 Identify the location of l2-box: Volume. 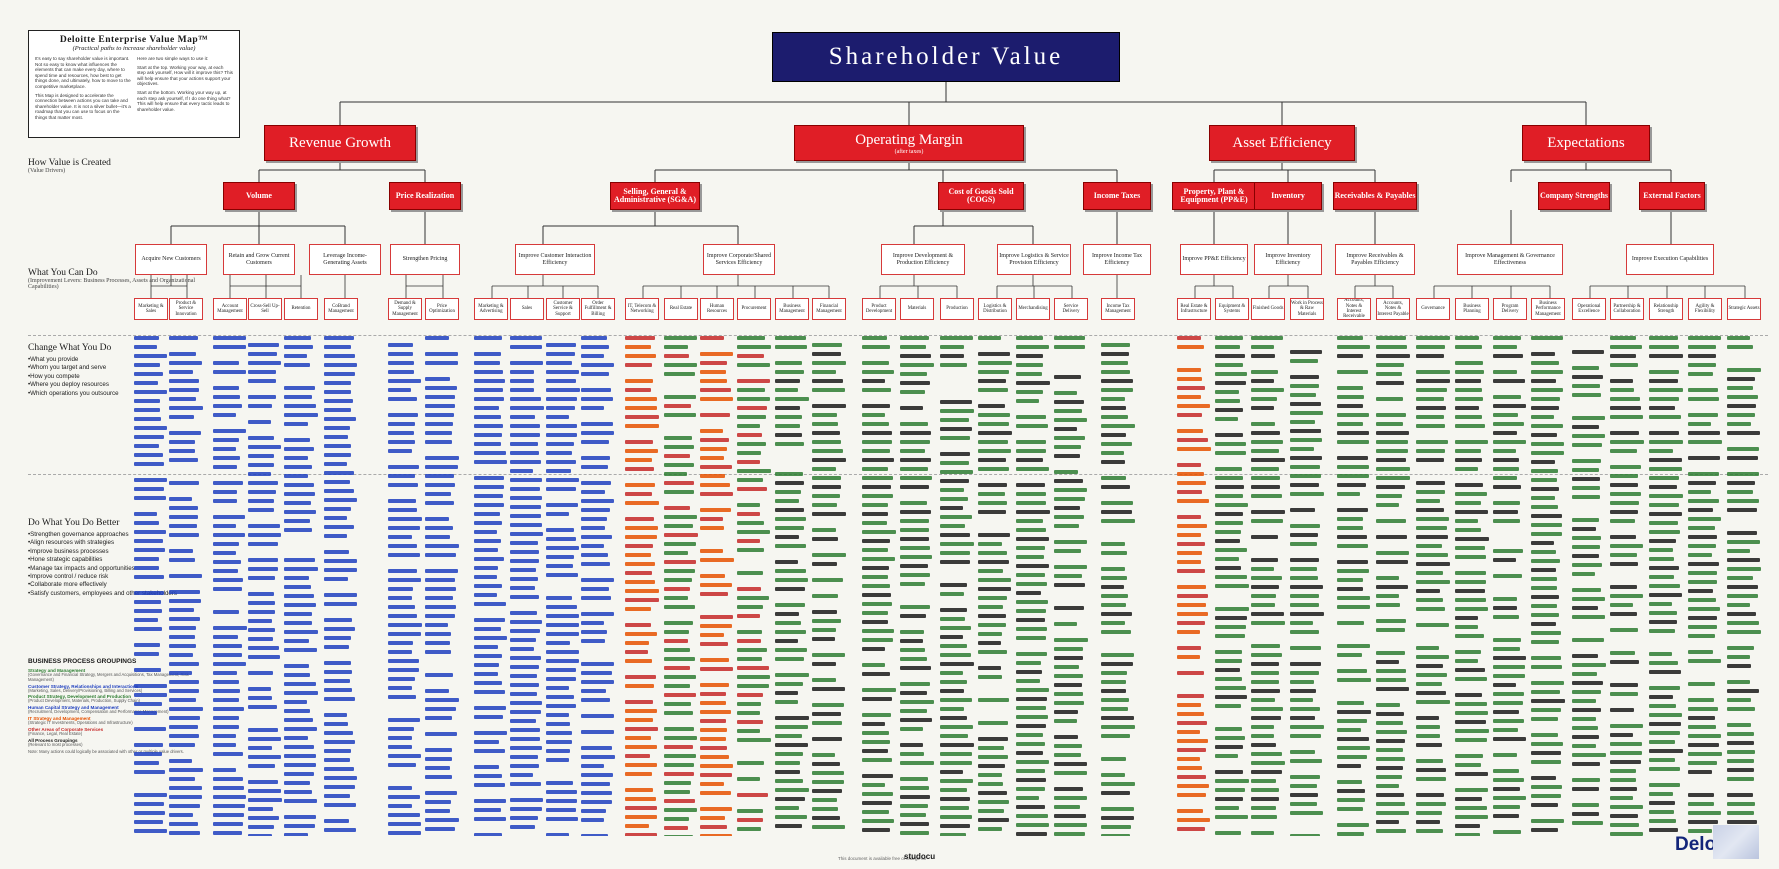
(259, 196).